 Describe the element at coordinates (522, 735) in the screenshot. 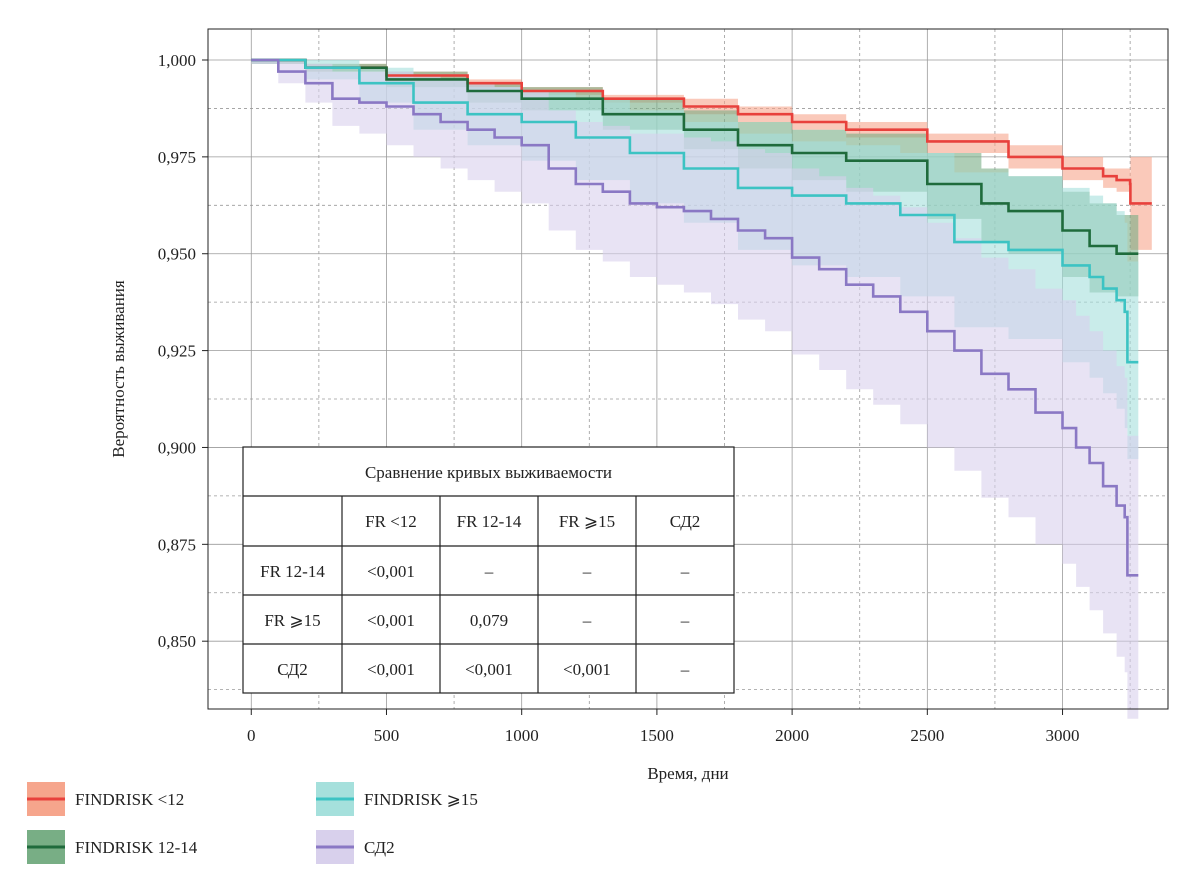

I see `x-tick-label: 1000` at that location.